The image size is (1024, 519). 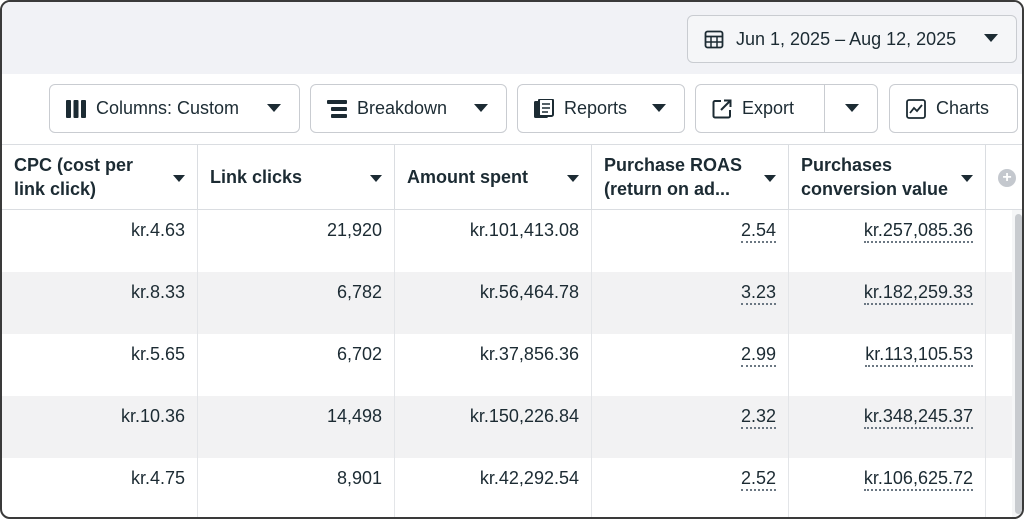 I want to click on link-clicks-cell: 14,498, so click(x=296, y=427).